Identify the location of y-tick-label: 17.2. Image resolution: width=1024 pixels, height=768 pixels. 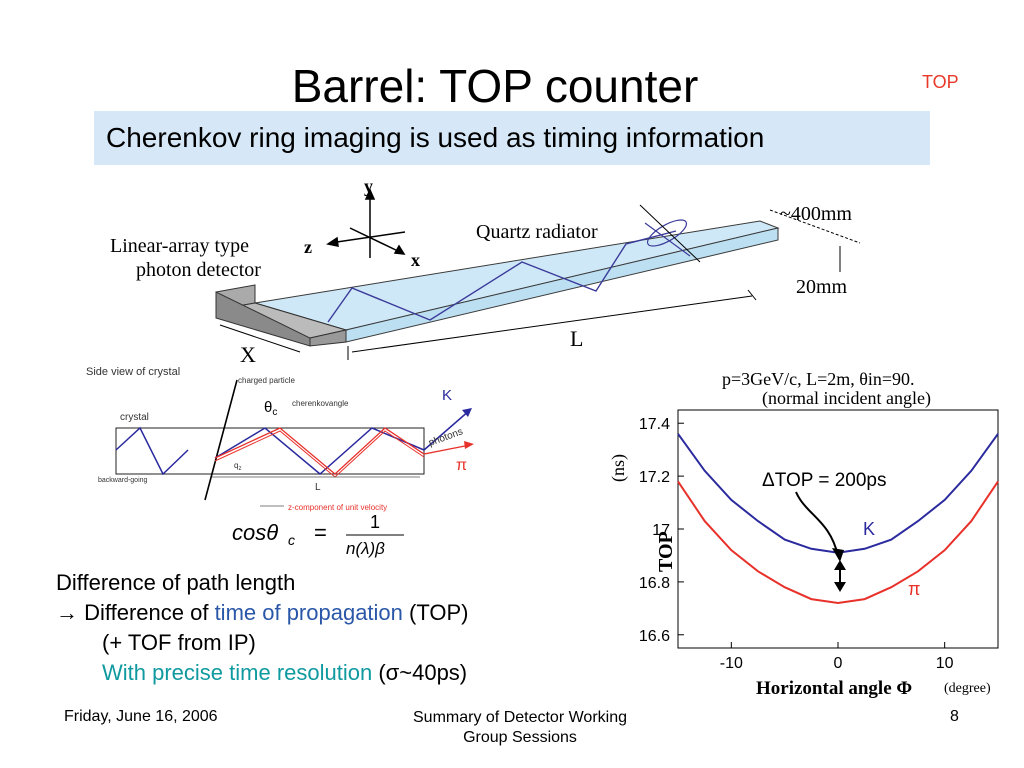
(654, 477).